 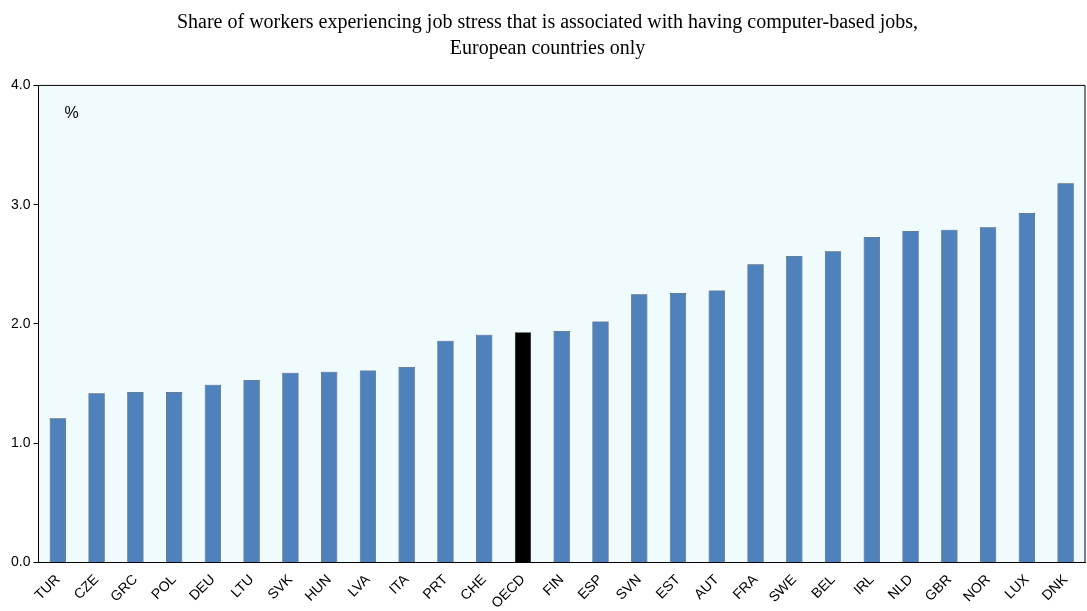 What do you see at coordinates (398, 583) in the screenshot?
I see `x-tick-label: ITA` at bounding box center [398, 583].